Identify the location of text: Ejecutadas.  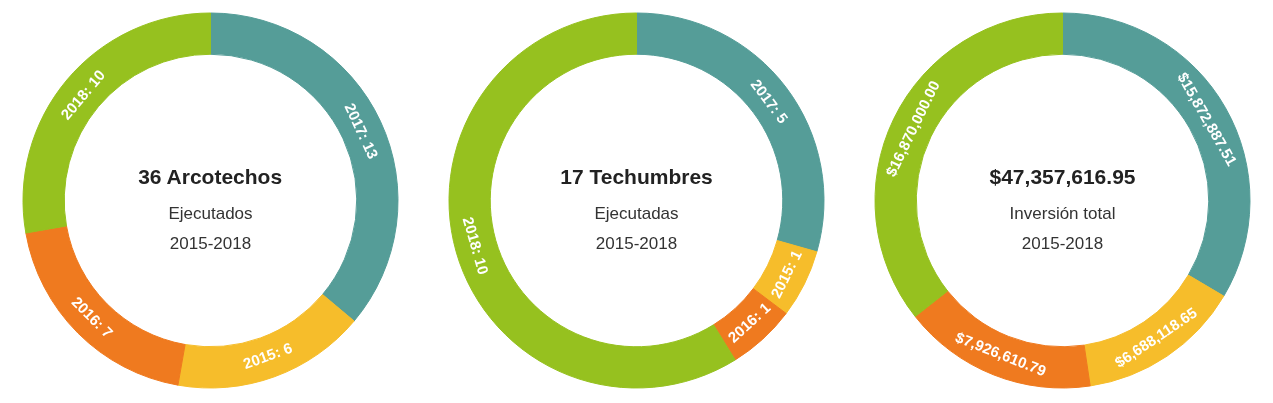
(636, 213).